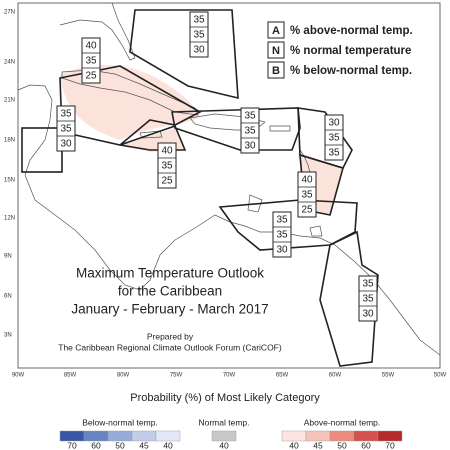 The height and width of the screenshot is (450, 450). I want to click on lon-label: 55W, so click(388, 376).